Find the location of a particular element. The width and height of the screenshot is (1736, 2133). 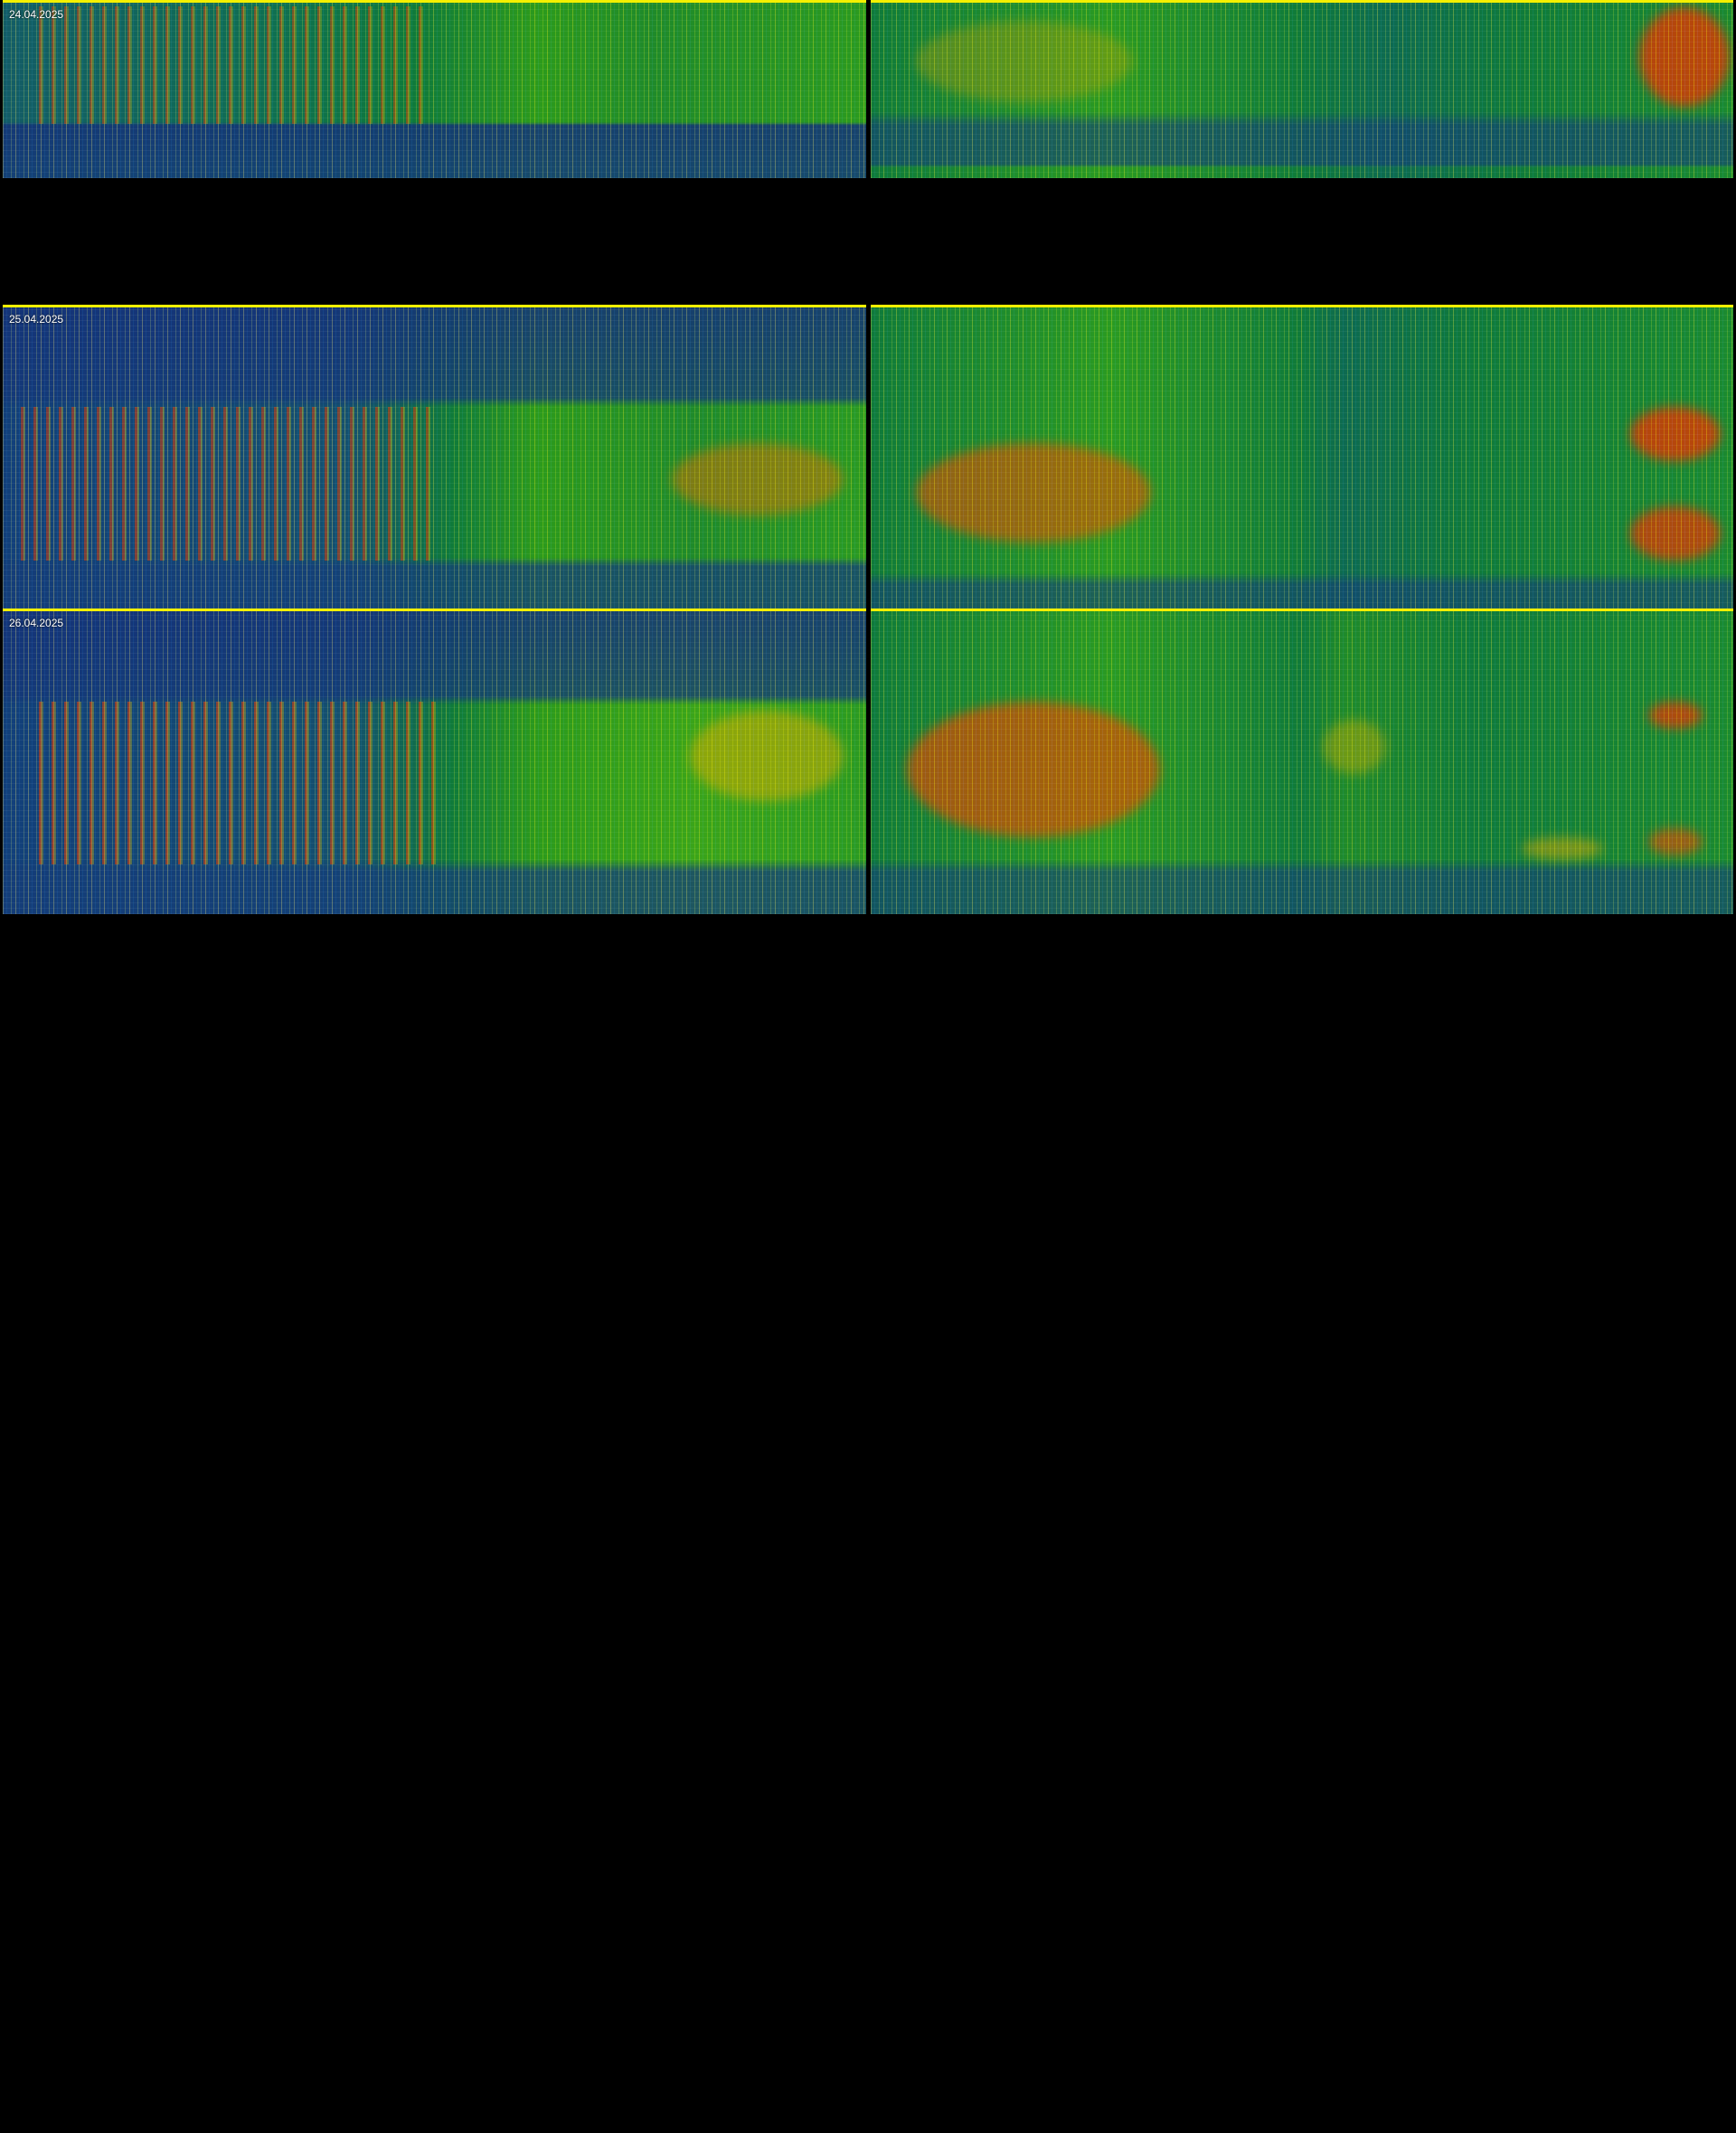

spectrogram-panel-left-row-2: 25.04.2025 is located at coordinates (435, 457).